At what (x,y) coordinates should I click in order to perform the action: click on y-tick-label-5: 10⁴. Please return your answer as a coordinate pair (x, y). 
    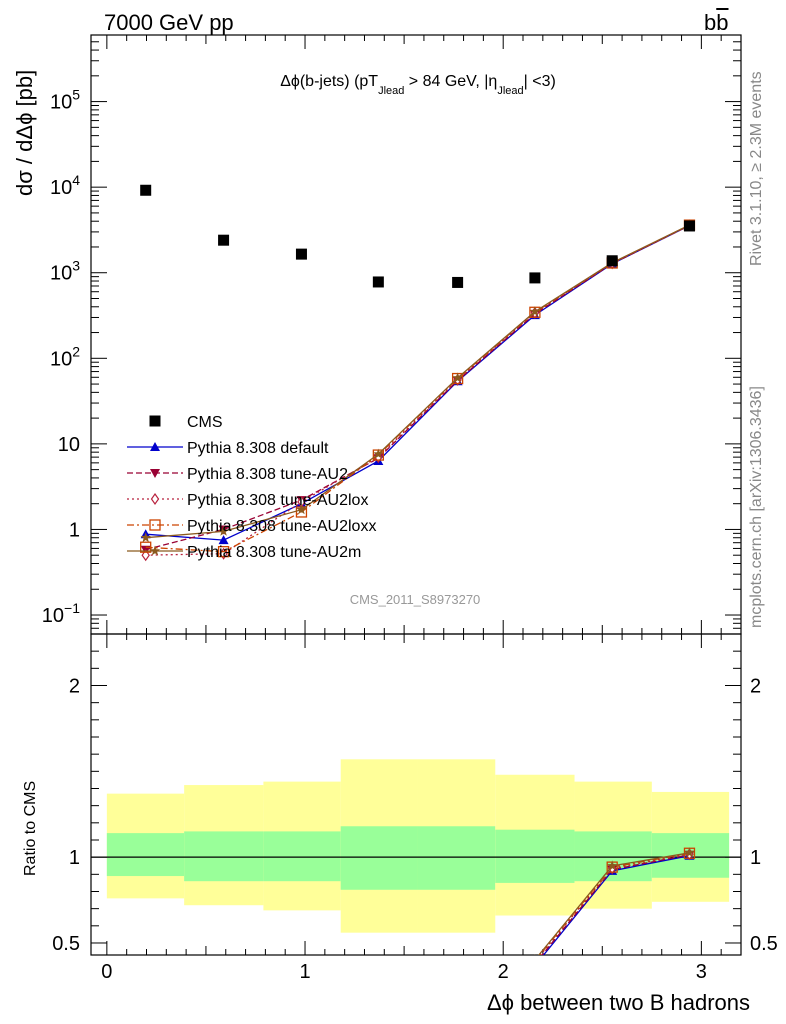
    Looking at the image, I should click on (65, 185).